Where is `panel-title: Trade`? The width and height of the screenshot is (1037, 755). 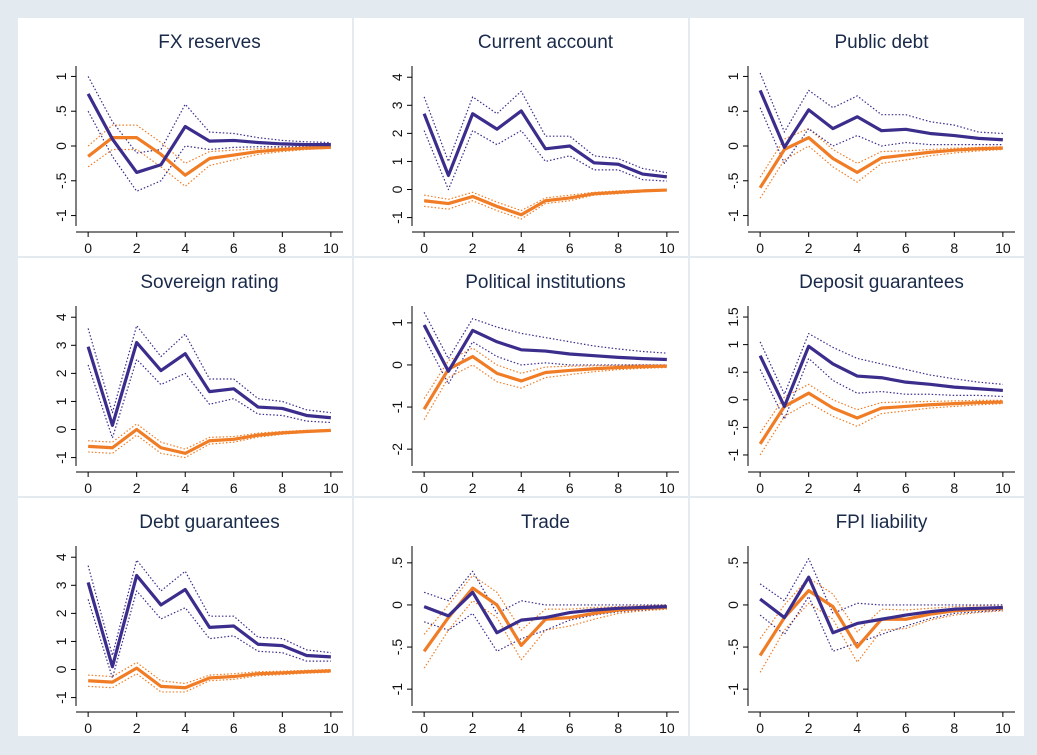 panel-title: Trade is located at coordinates (545, 522).